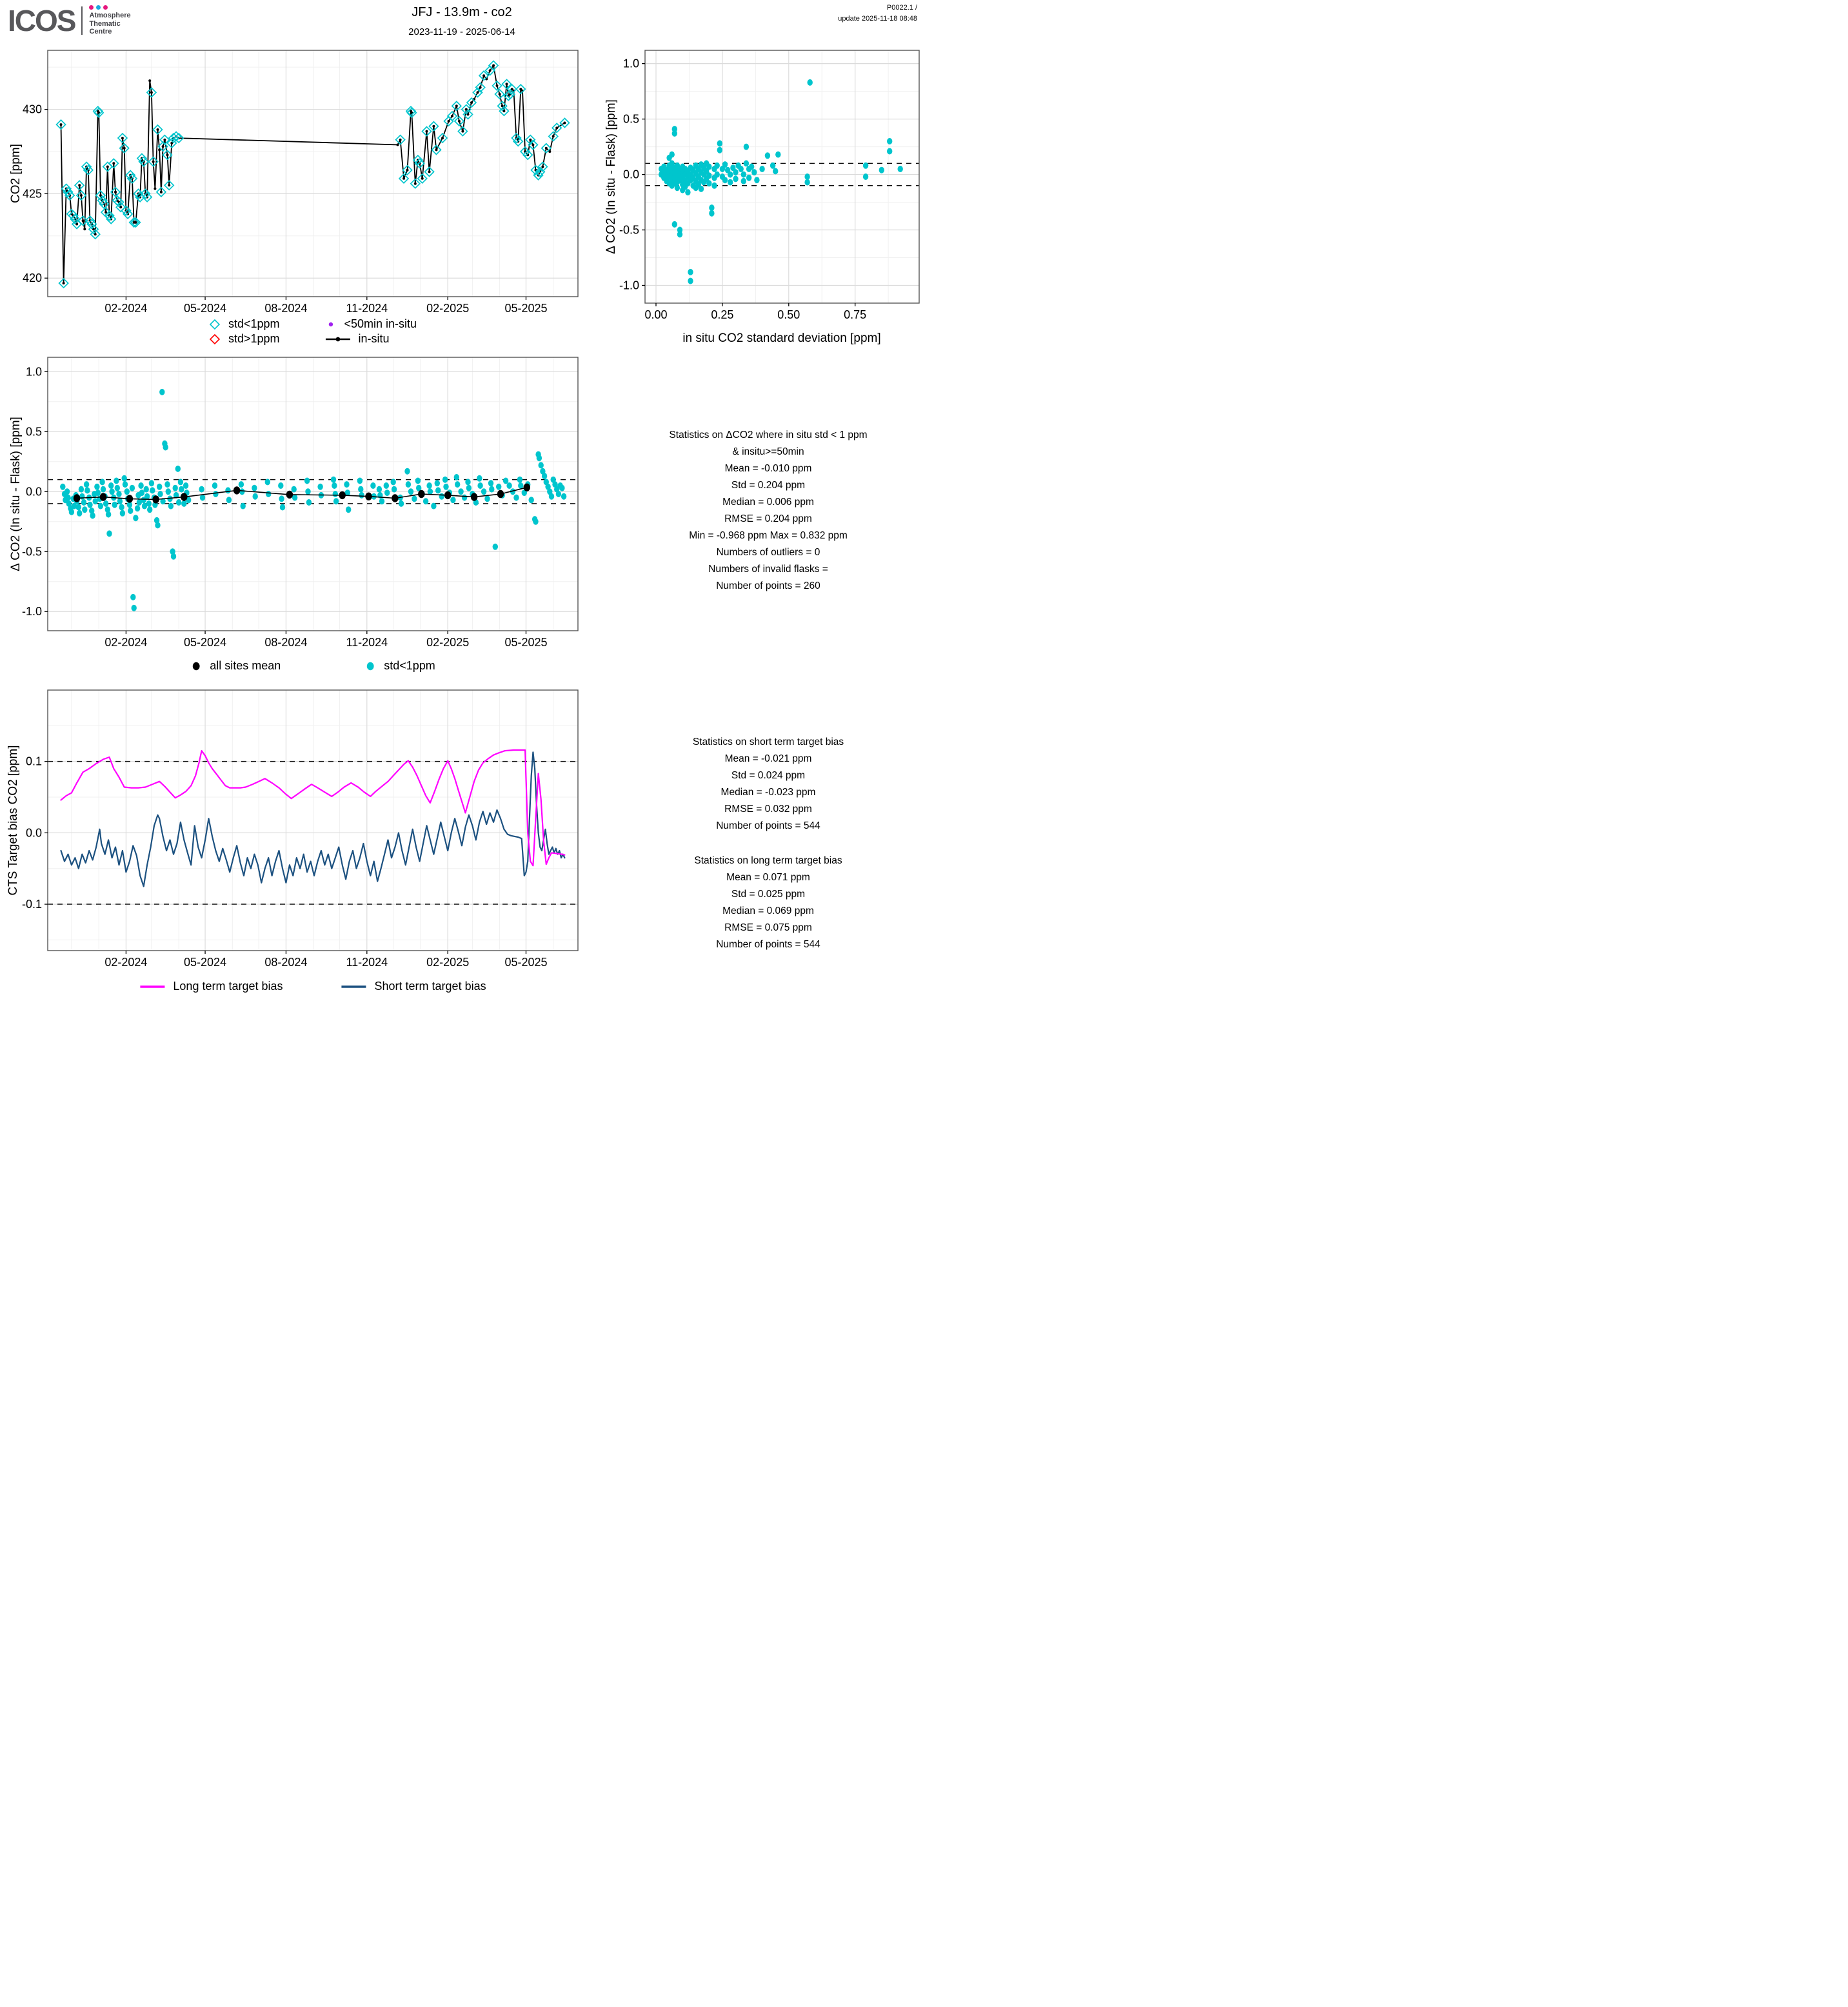 The height and width of the screenshot is (2007, 1848). Describe the element at coordinates (769, 775) in the screenshot. I see `stat-line: Std = 0.024 ppm` at that location.